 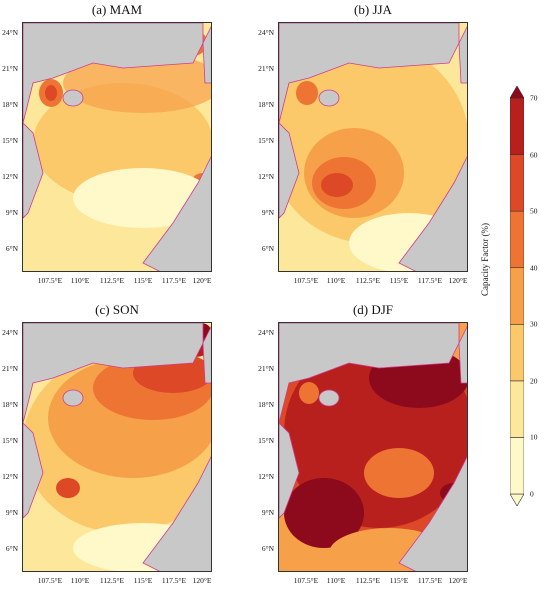 I want to click on capacity-map-mam, so click(x=117, y=147).